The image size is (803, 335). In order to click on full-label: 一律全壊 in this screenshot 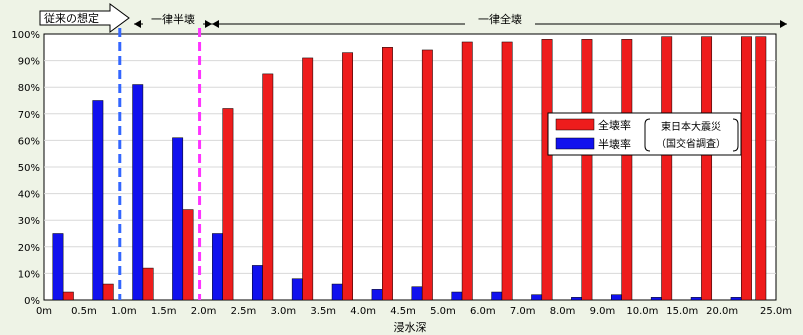, I will do `click(500, 19)`.